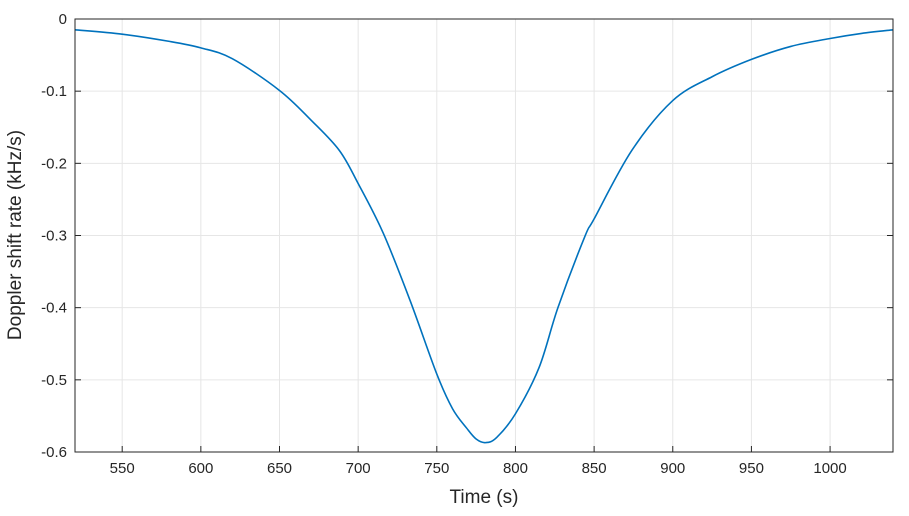 This screenshot has height=516, width=909. Describe the element at coordinates (515, 468) in the screenshot. I see `x-tick-label: 800` at that location.